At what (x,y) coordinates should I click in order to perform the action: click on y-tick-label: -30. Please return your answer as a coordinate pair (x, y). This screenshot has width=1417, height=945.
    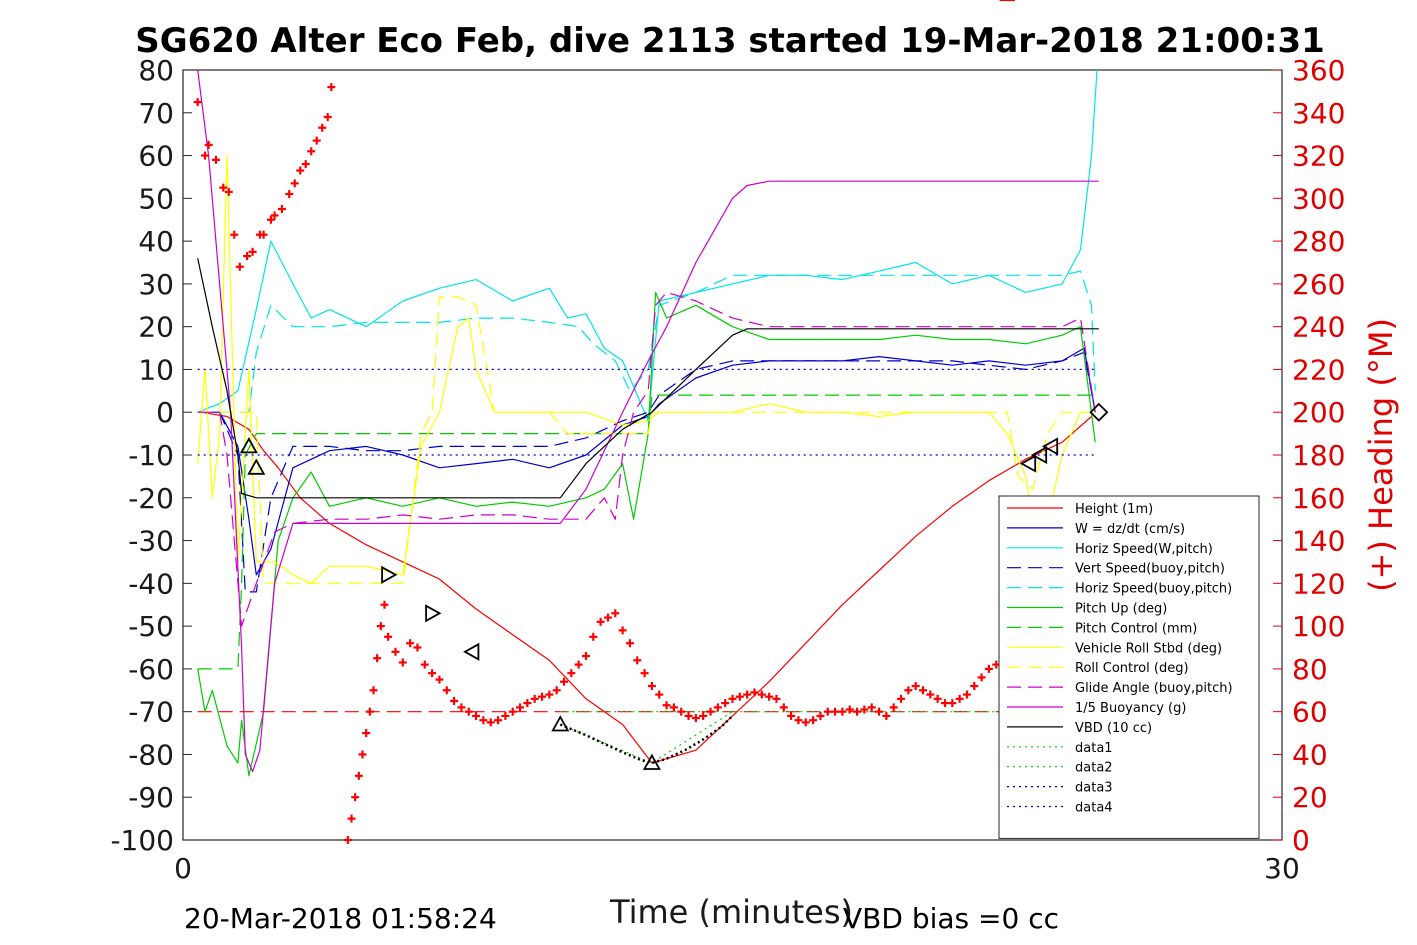
    Looking at the image, I should click on (151, 541).